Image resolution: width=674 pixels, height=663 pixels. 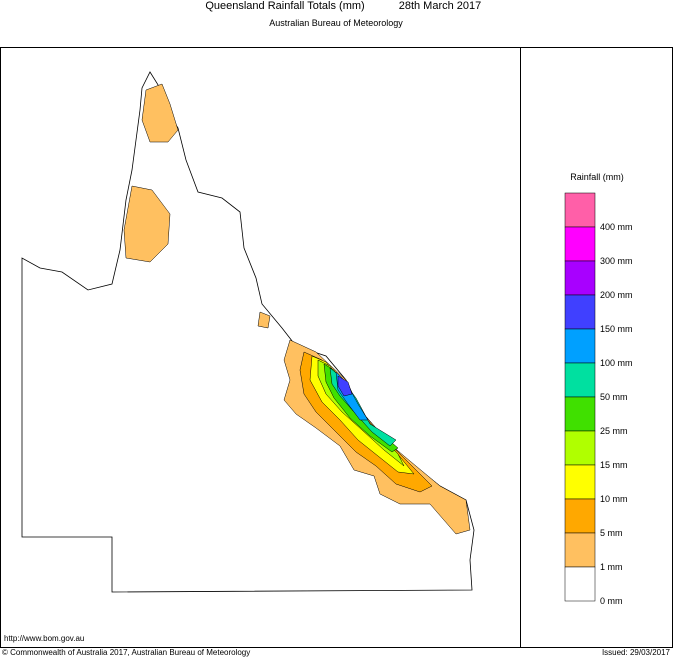 What do you see at coordinates (597, 177) in the screenshot?
I see `legend-title: Rainfall (mm)` at bounding box center [597, 177].